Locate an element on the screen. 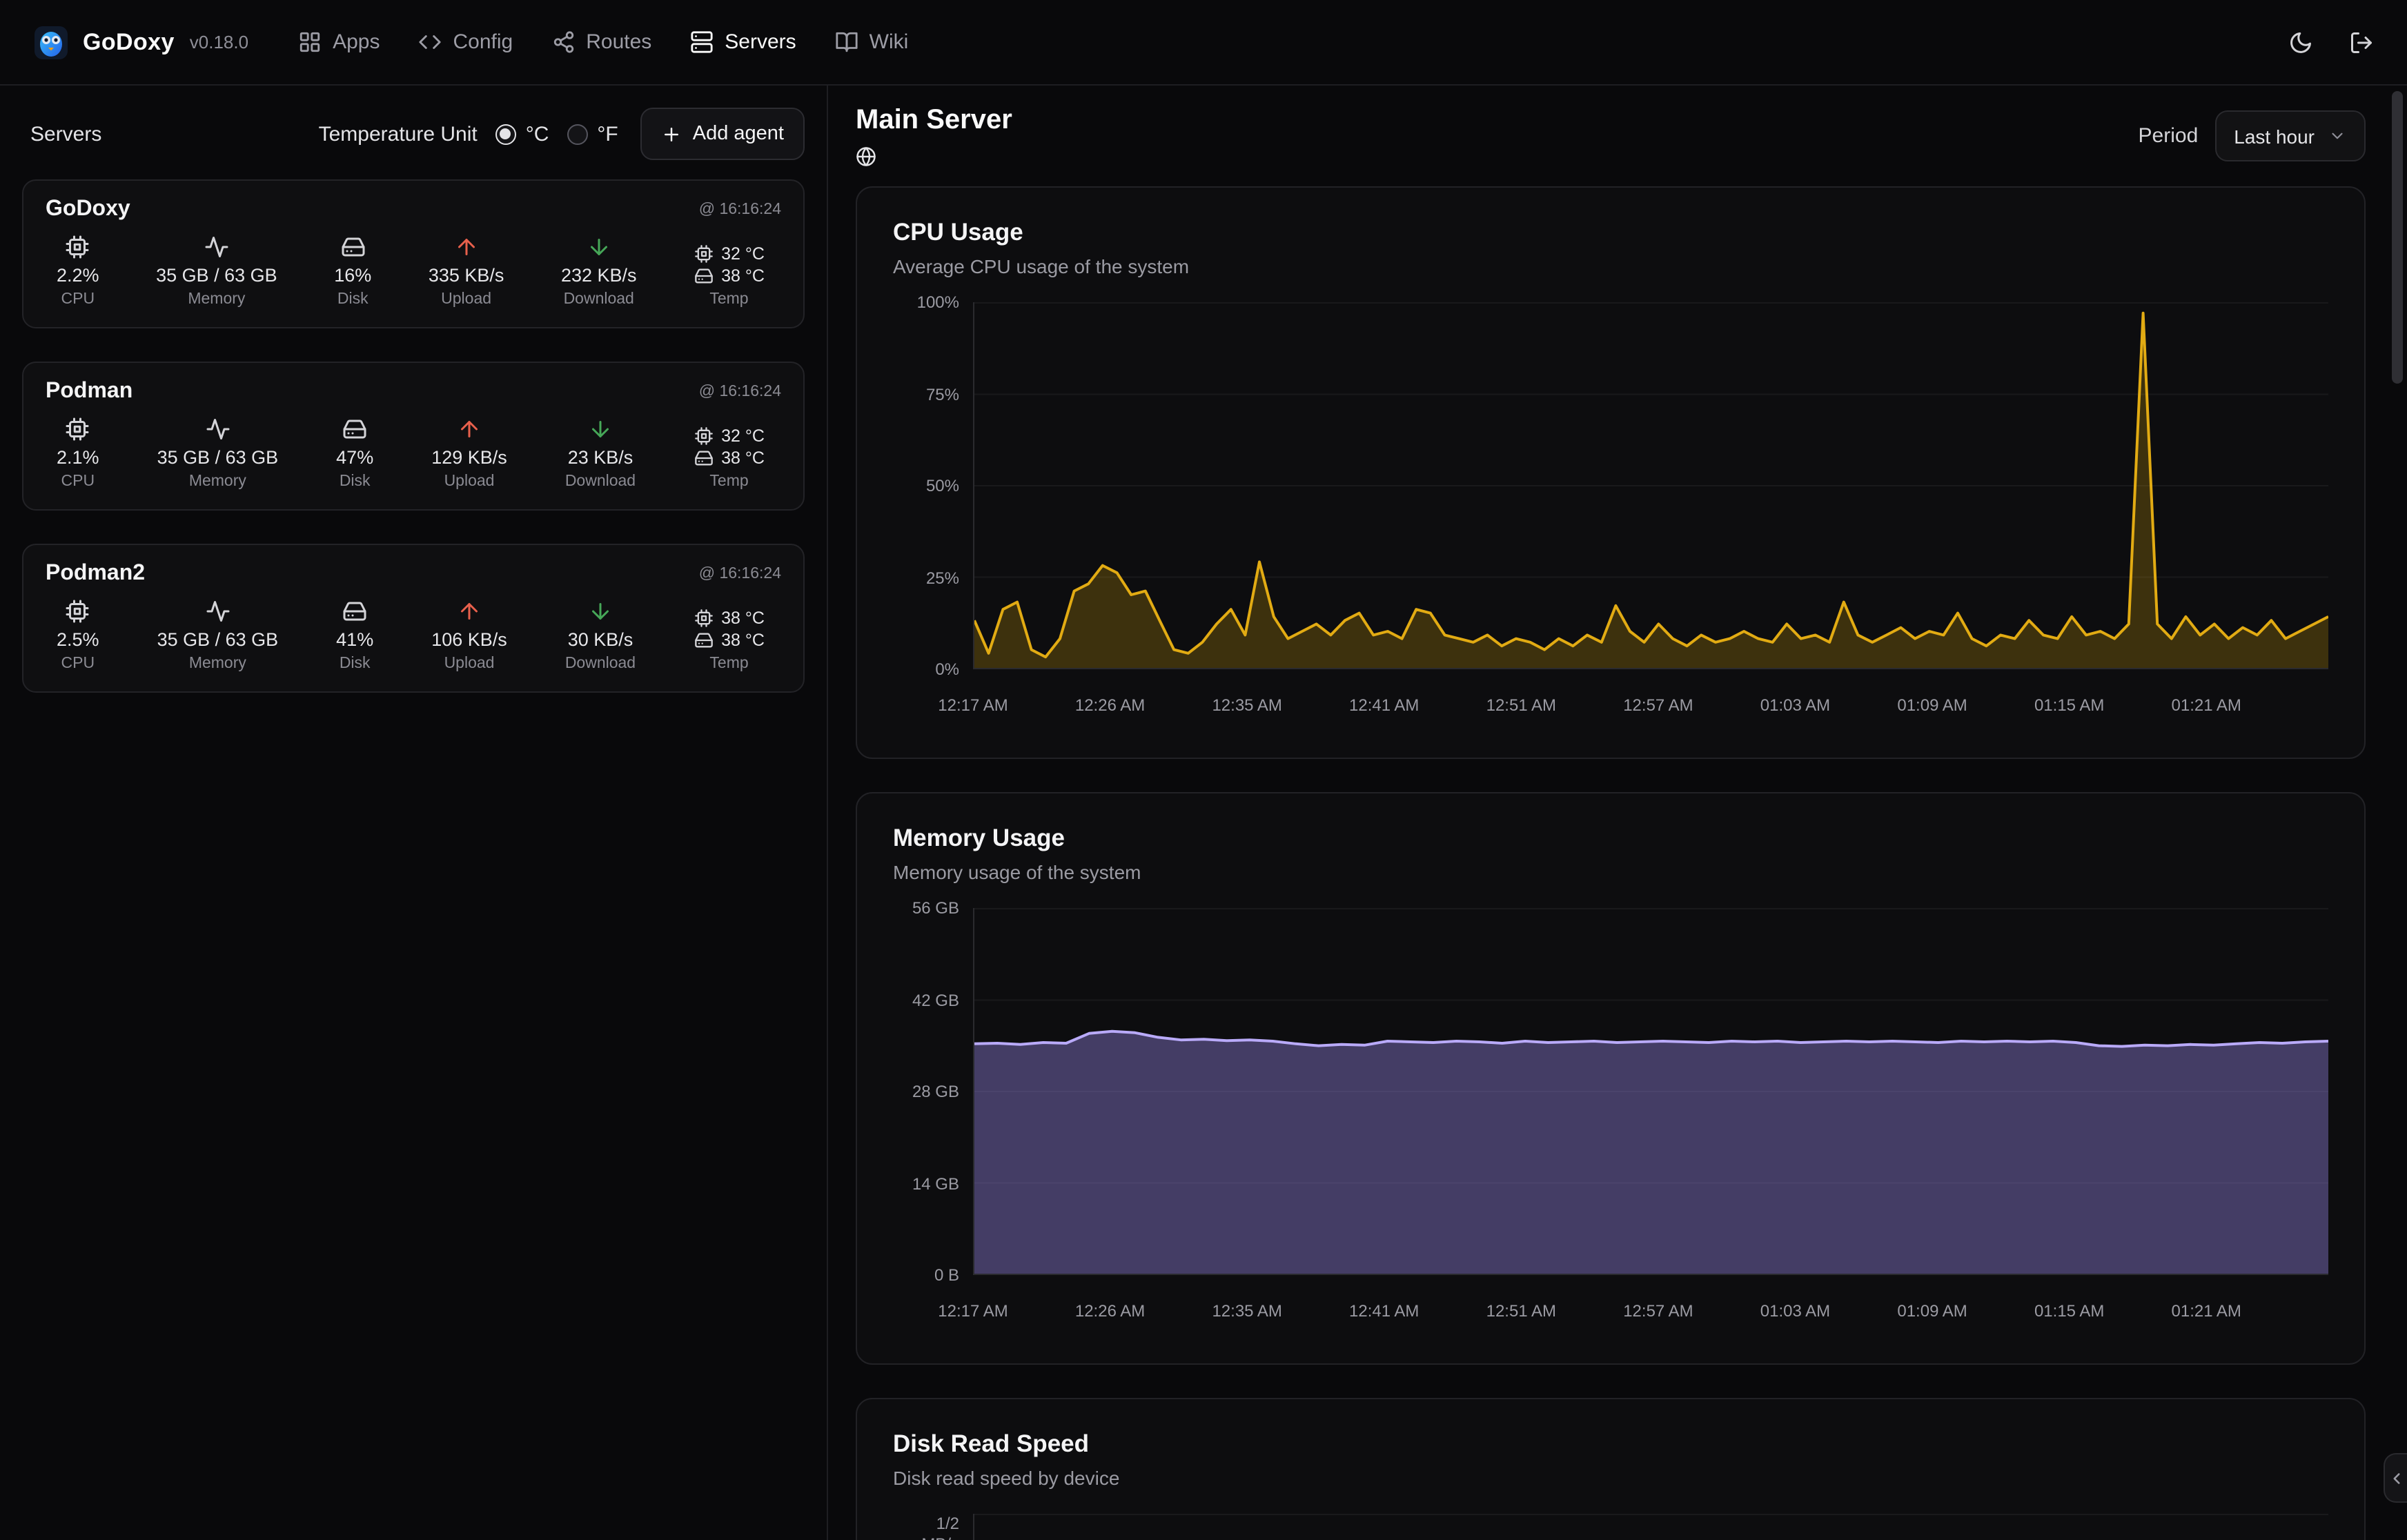 This screenshot has width=2407, height=1540. expand-panel-handle is located at coordinates (2395, 1478).